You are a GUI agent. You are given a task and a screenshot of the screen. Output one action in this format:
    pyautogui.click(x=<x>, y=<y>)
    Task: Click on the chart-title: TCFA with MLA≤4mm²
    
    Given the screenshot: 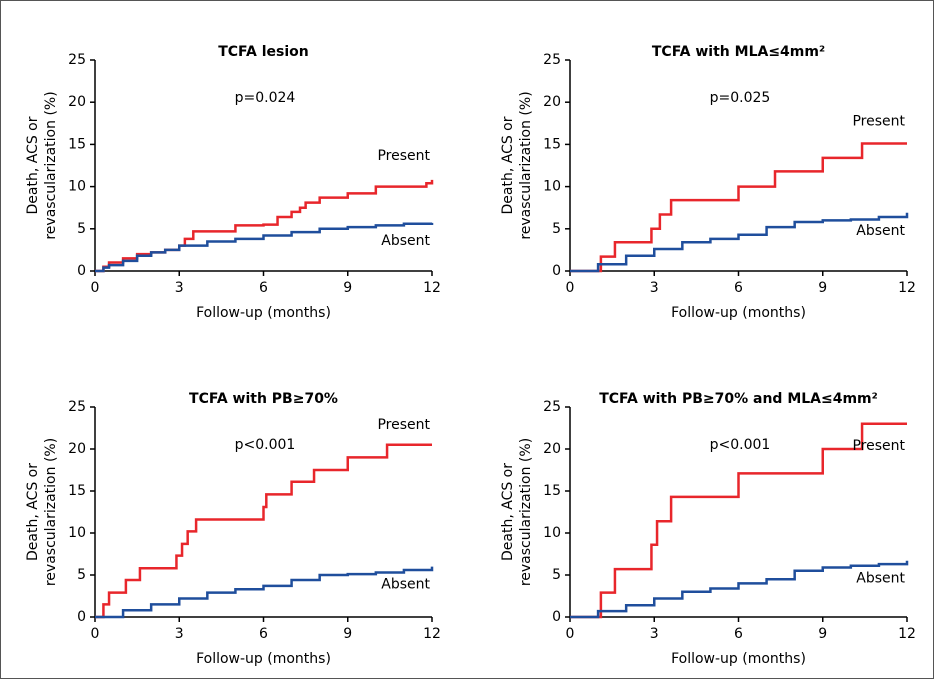 What is the action you would take?
    pyautogui.click(x=738, y=52)
    